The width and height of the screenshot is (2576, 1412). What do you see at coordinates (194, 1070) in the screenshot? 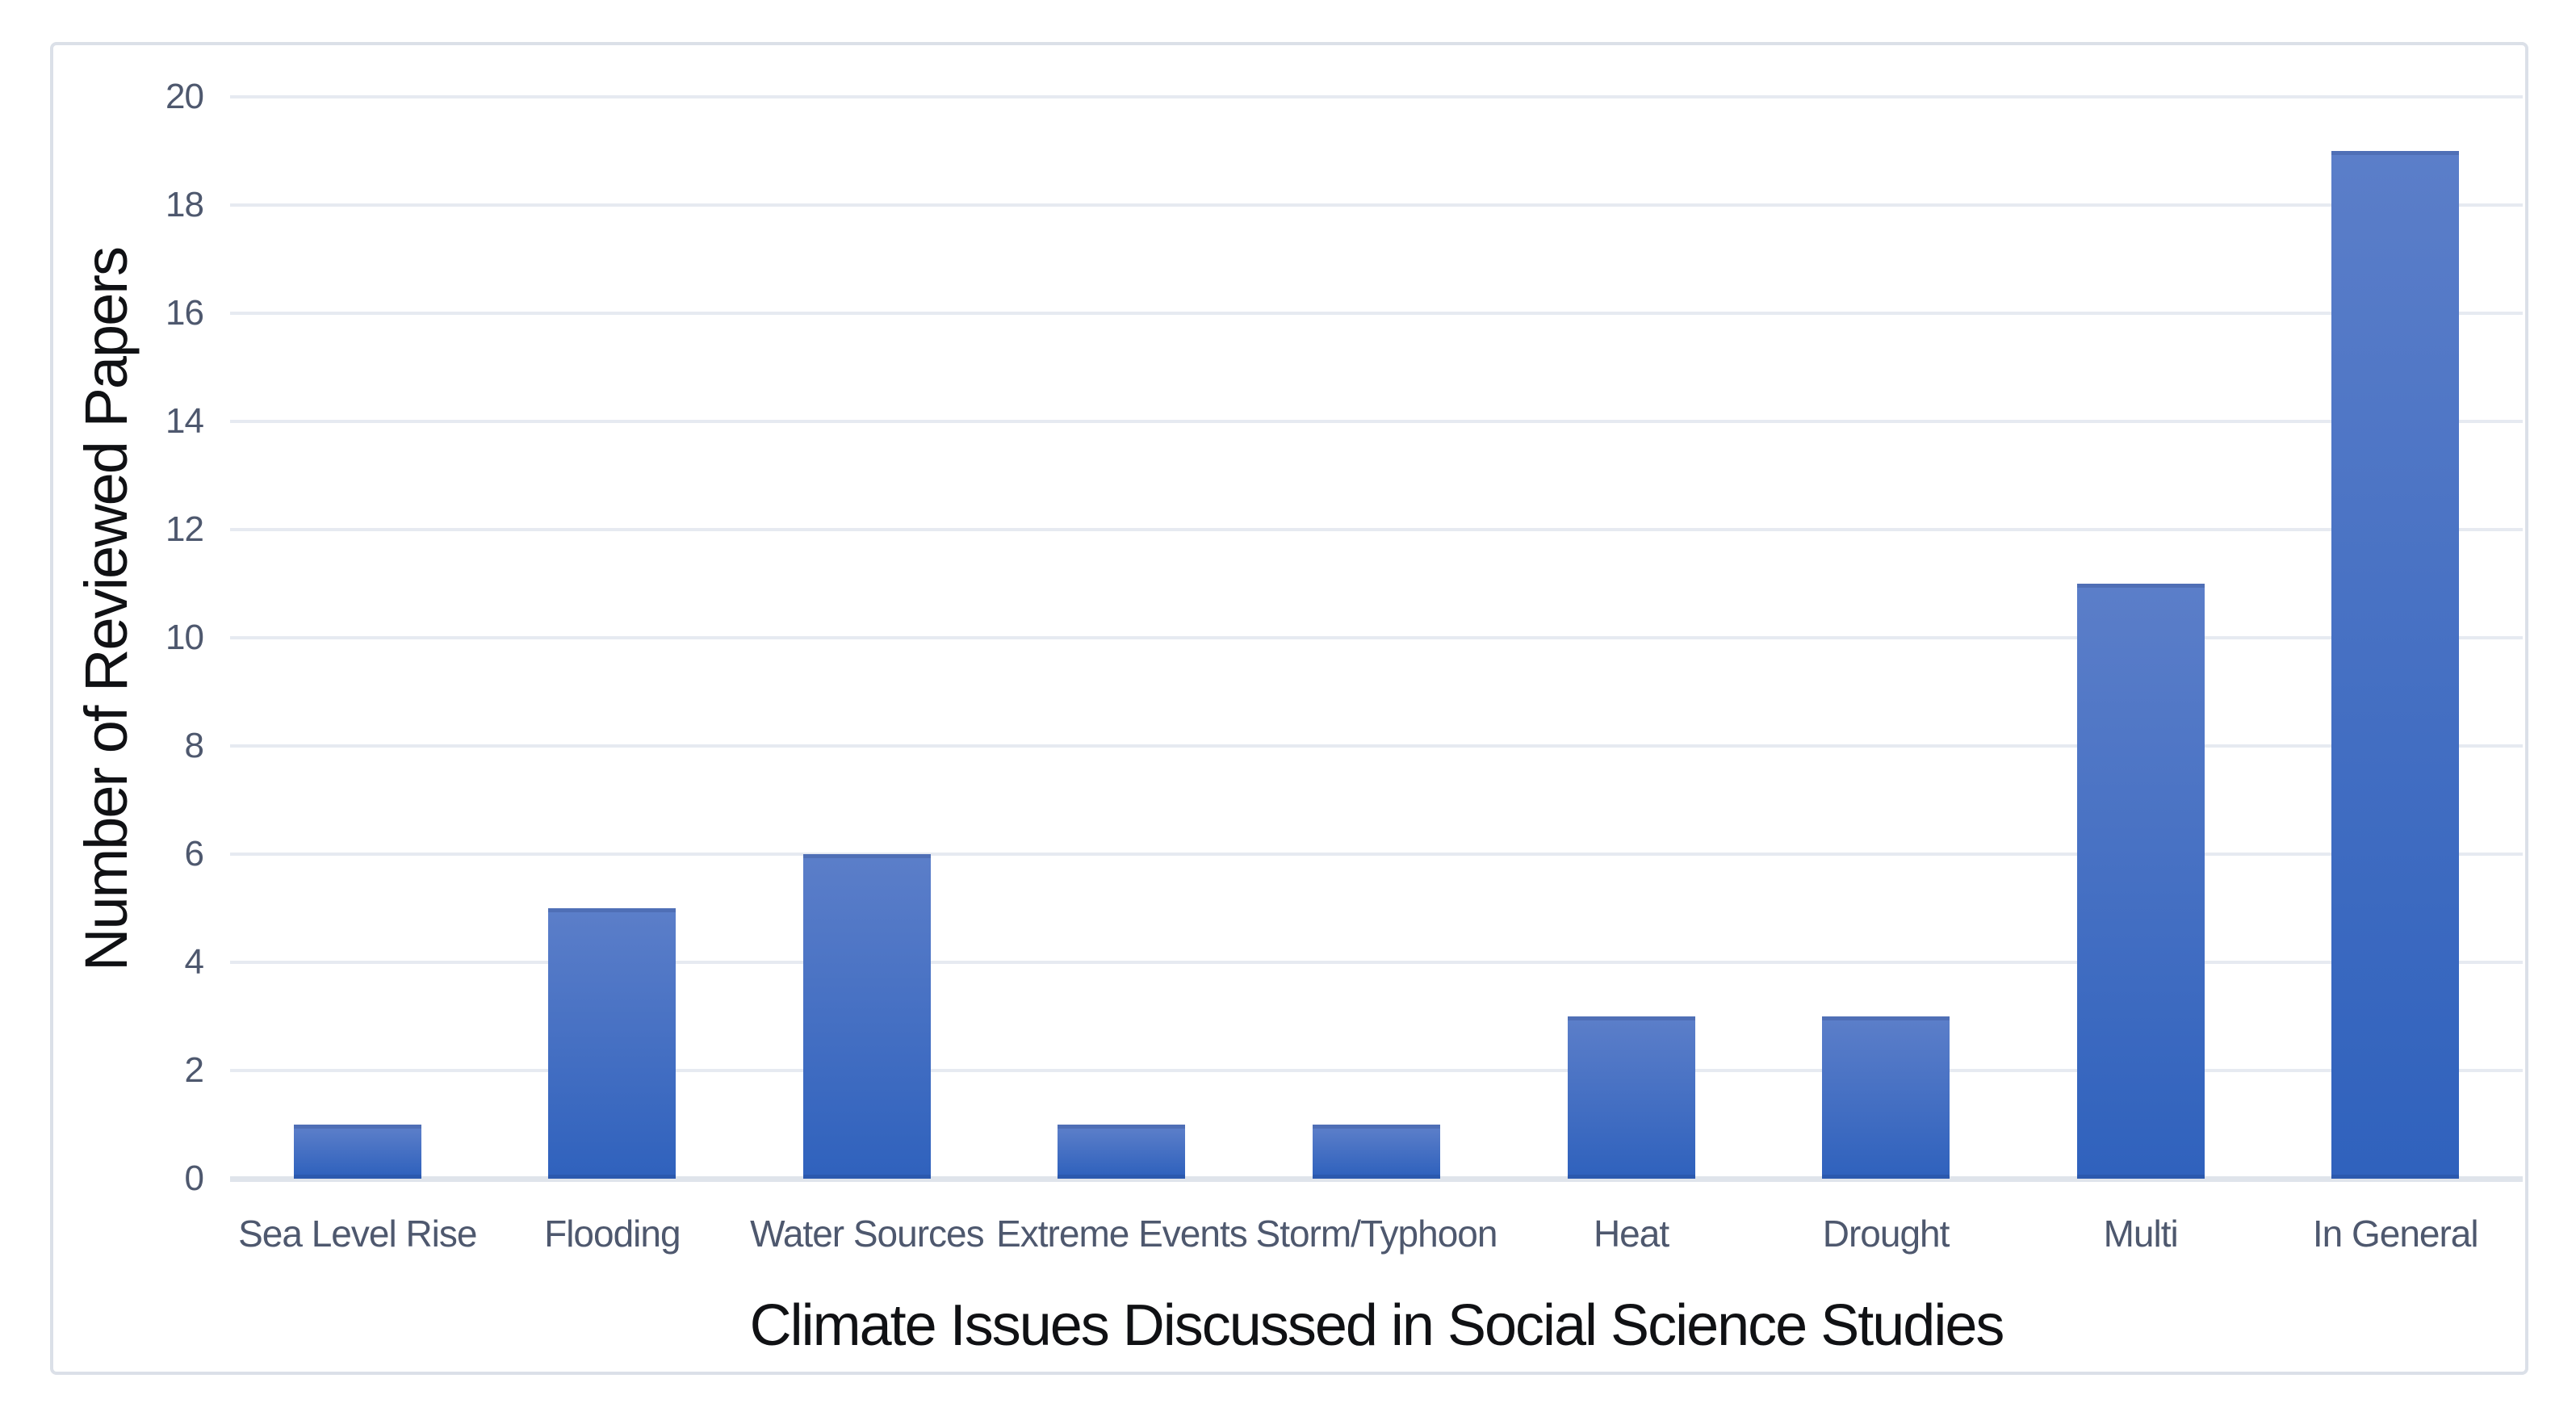
I see `y-tick-label-2: 2` at bounding box center [194, 1070].